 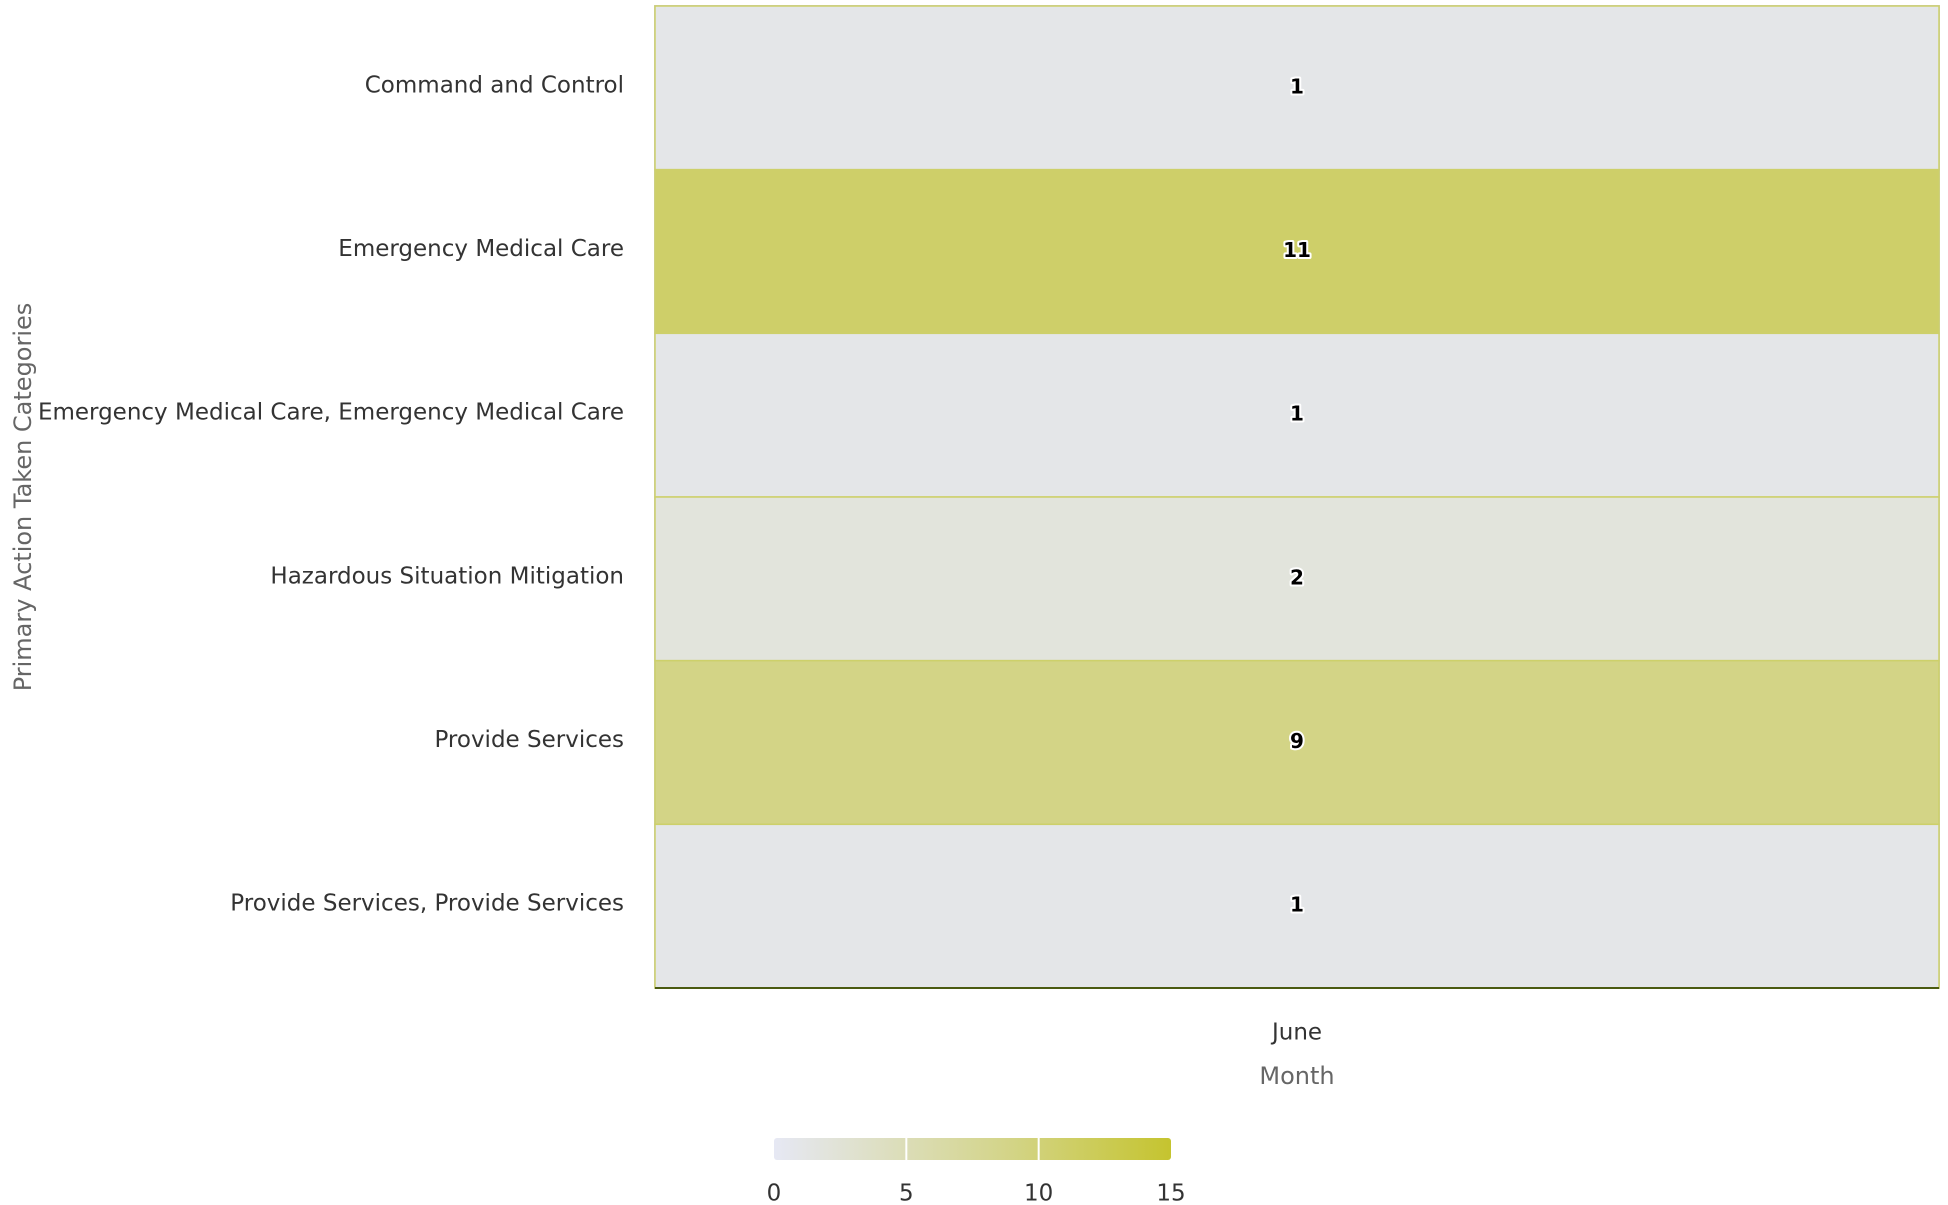 I want to click on color-bar-label: 10, so click(x=1038, y=1193).